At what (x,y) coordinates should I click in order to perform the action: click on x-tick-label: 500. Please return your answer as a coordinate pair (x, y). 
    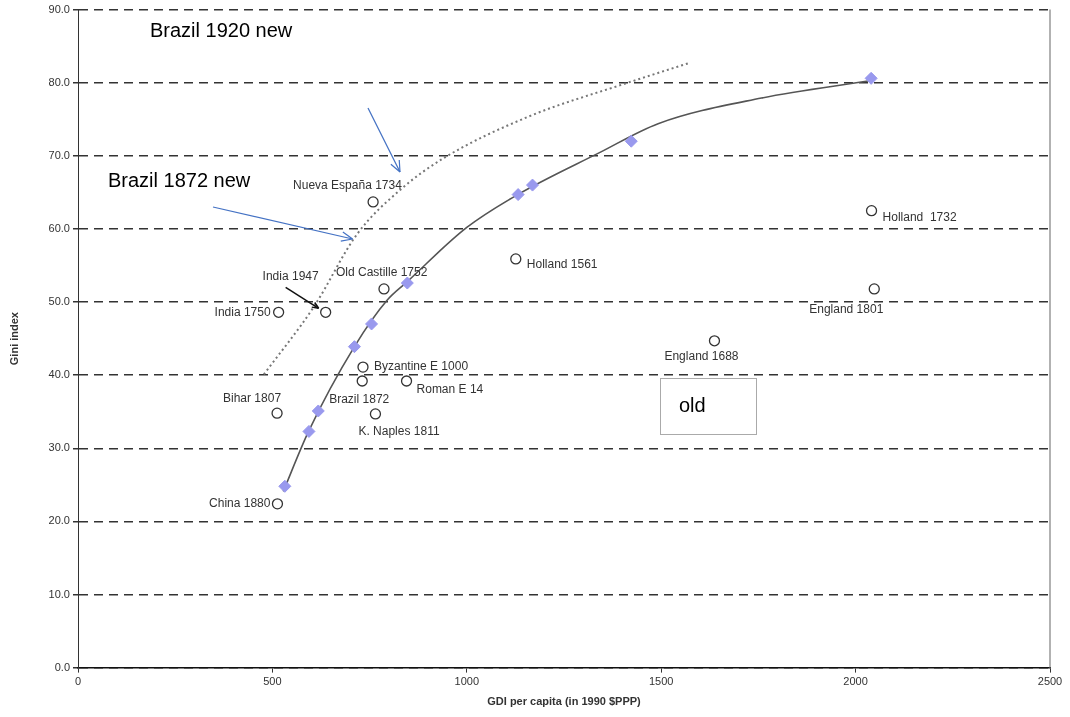
    Looking at the image, I should click on (272, 681).